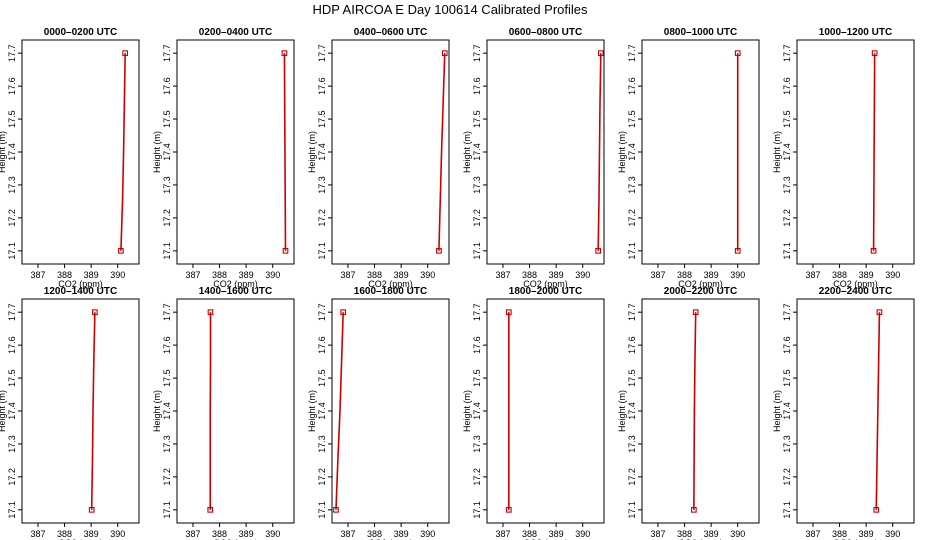 The width and height of the screenshot is (936, 540). What do you see at coordinates (855, 32) in the screenshot?
I see `panel-title: 1000–1200 UTC` at bounding box center [855, 32].